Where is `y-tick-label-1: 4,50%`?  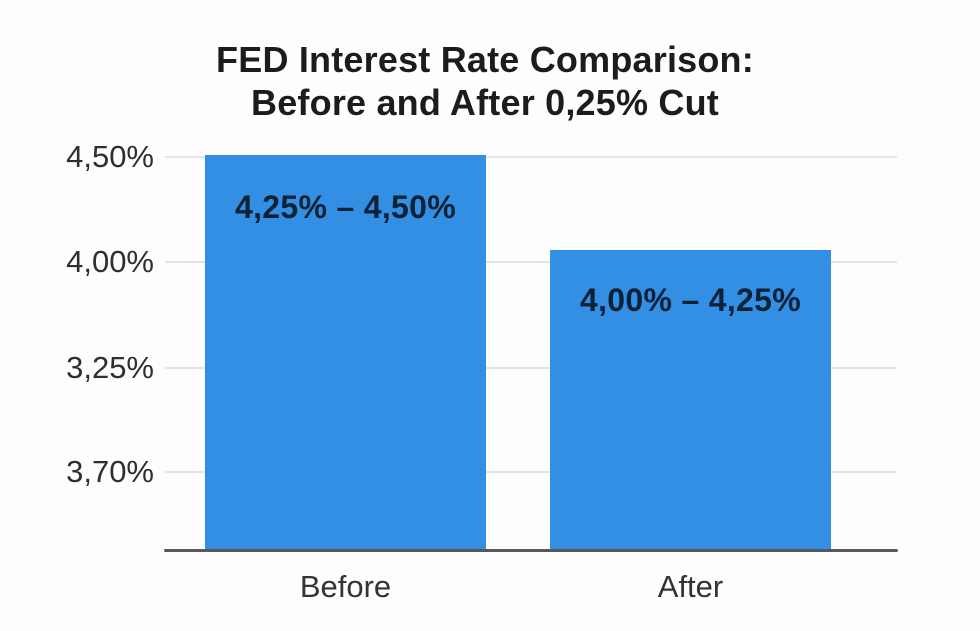
y-tick-label-1: 4,50% is located at coordinates (110, 156).